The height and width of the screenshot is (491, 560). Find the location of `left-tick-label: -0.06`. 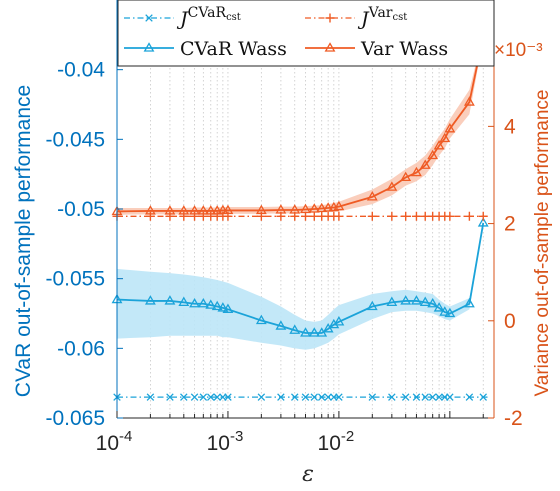

left-tick-label: -0.06 is located at coordinates (81, 348).